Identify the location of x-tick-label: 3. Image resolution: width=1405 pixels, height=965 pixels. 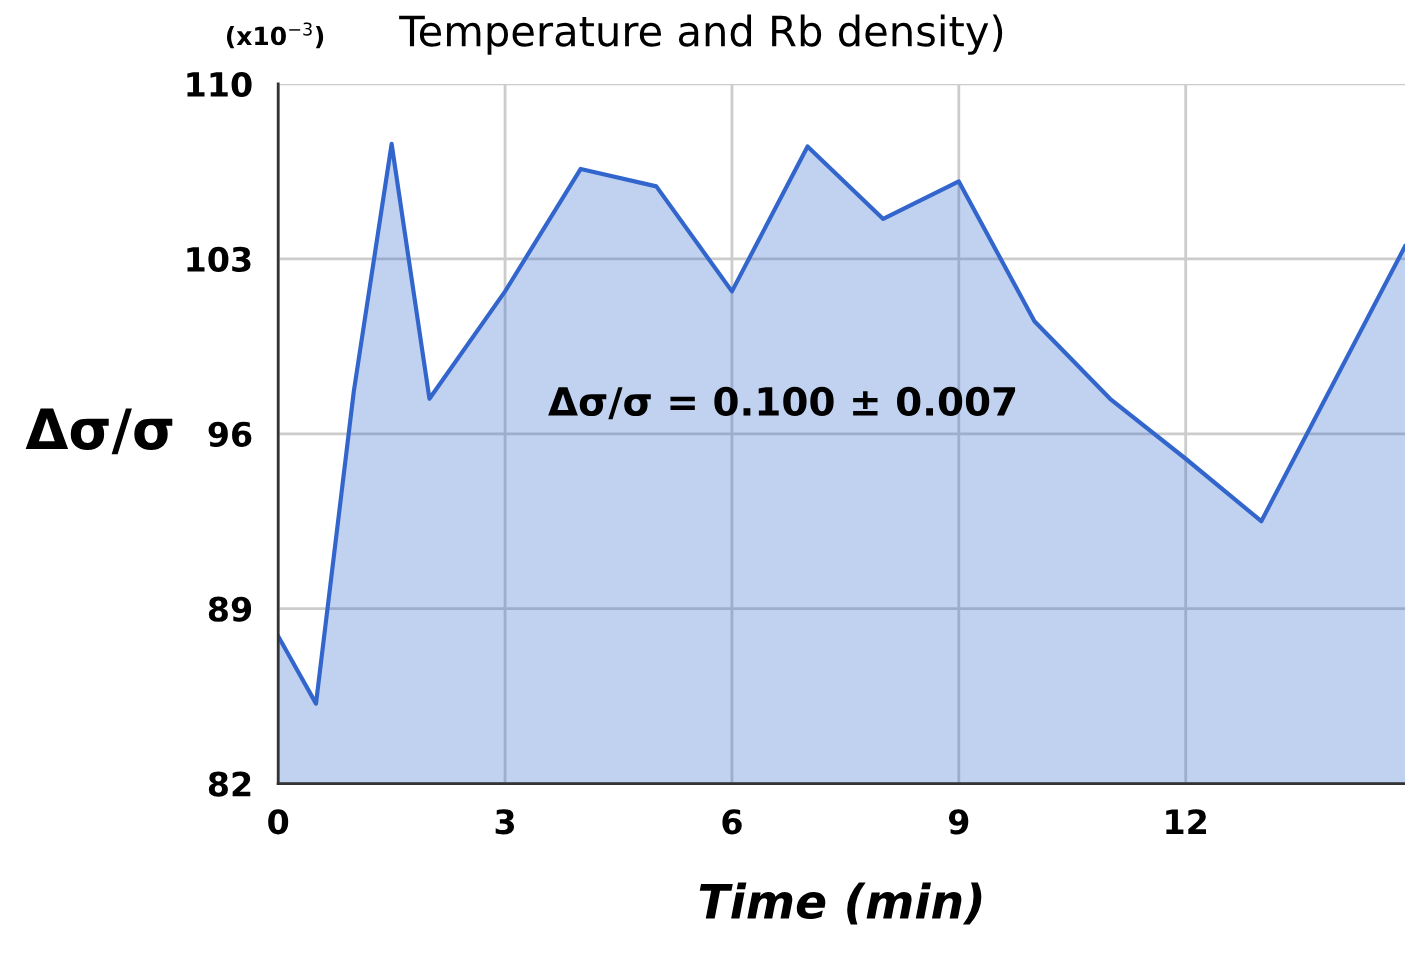
(505, 822).